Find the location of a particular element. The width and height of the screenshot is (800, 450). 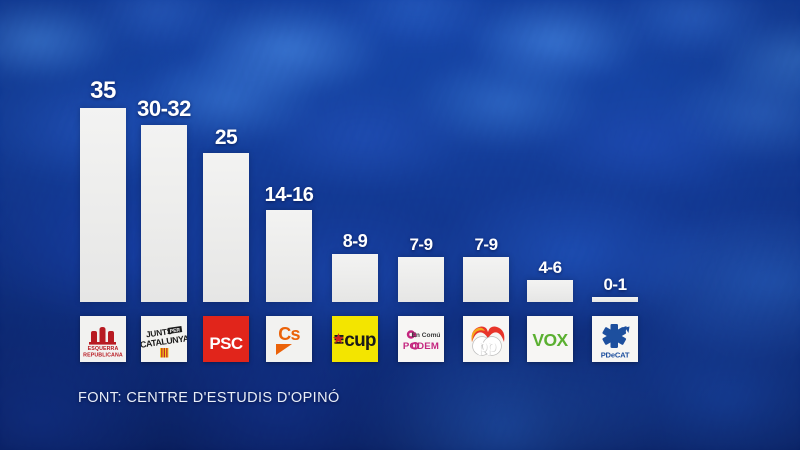

bar-value-label: 30-32 is located at coordinates (164, 108).